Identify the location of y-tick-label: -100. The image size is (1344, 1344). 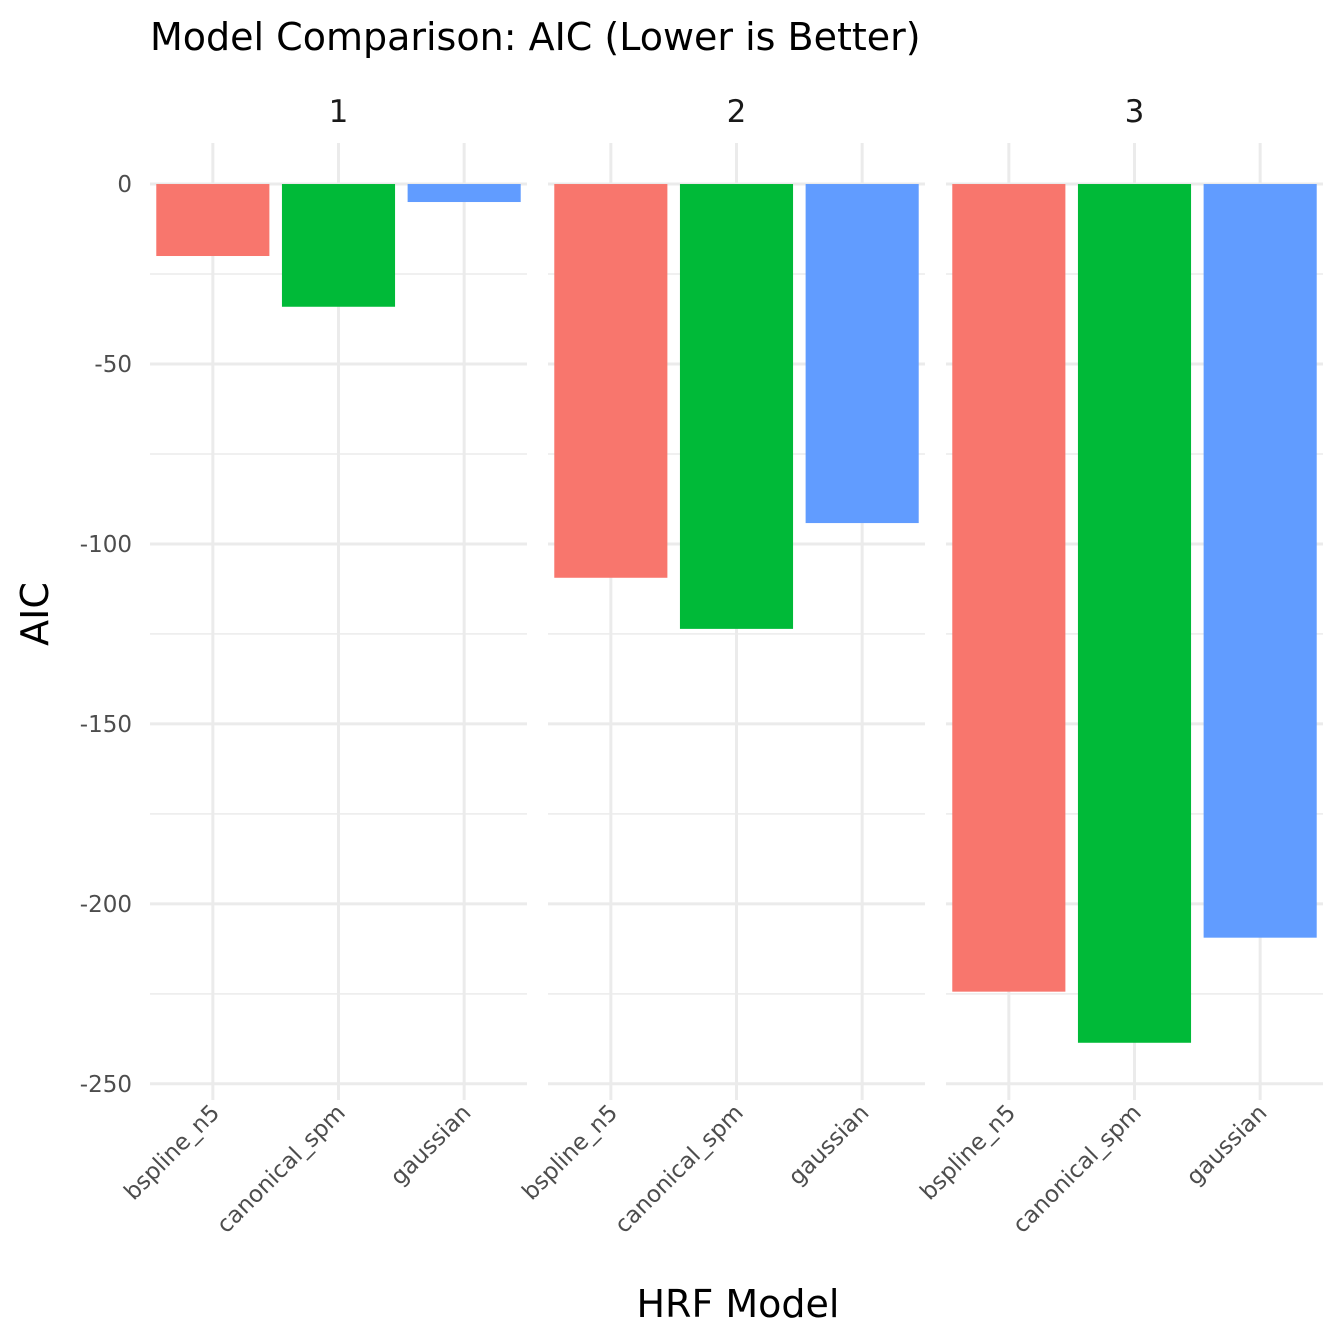
(106, 545).